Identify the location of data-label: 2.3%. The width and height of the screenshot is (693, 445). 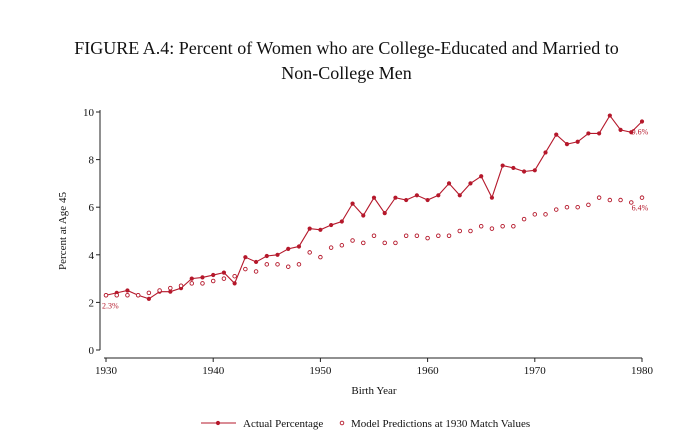
(110, 305).